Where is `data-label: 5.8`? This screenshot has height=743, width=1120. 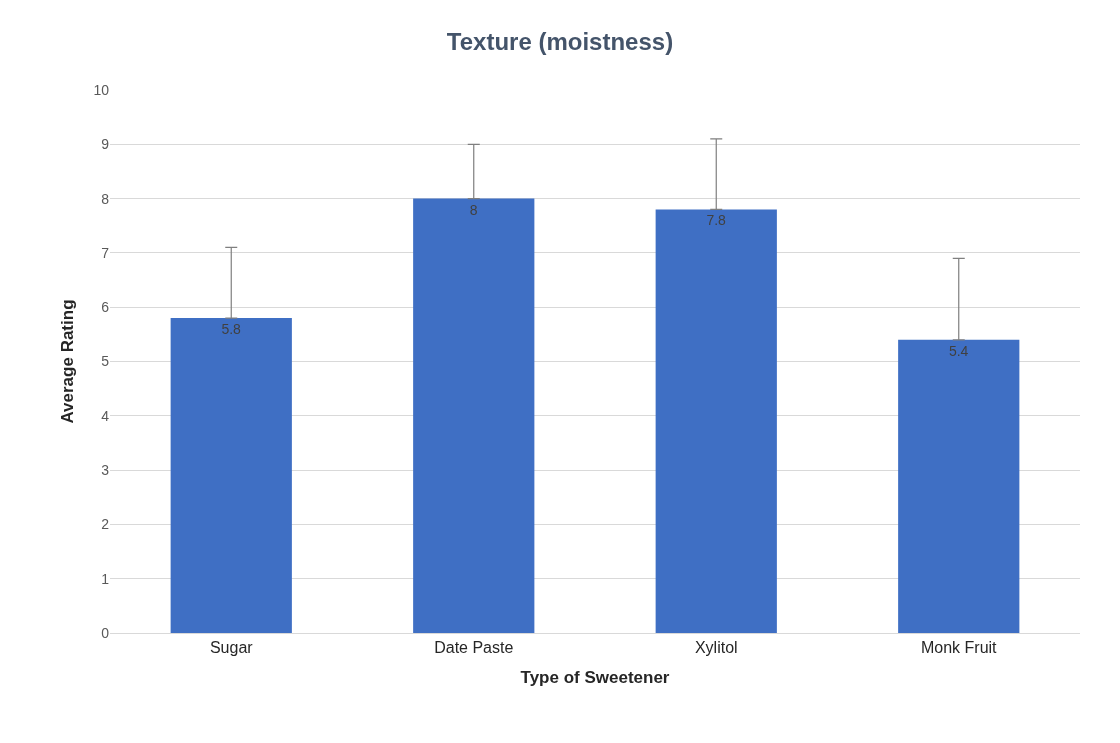
data-label: 5.8 is located at coordinates (231, 329).